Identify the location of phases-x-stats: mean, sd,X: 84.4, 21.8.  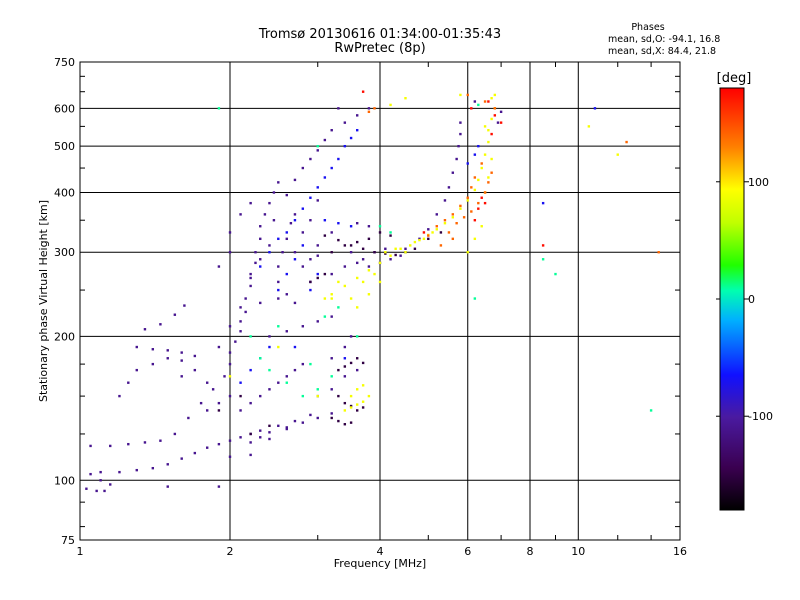
(662, 51).